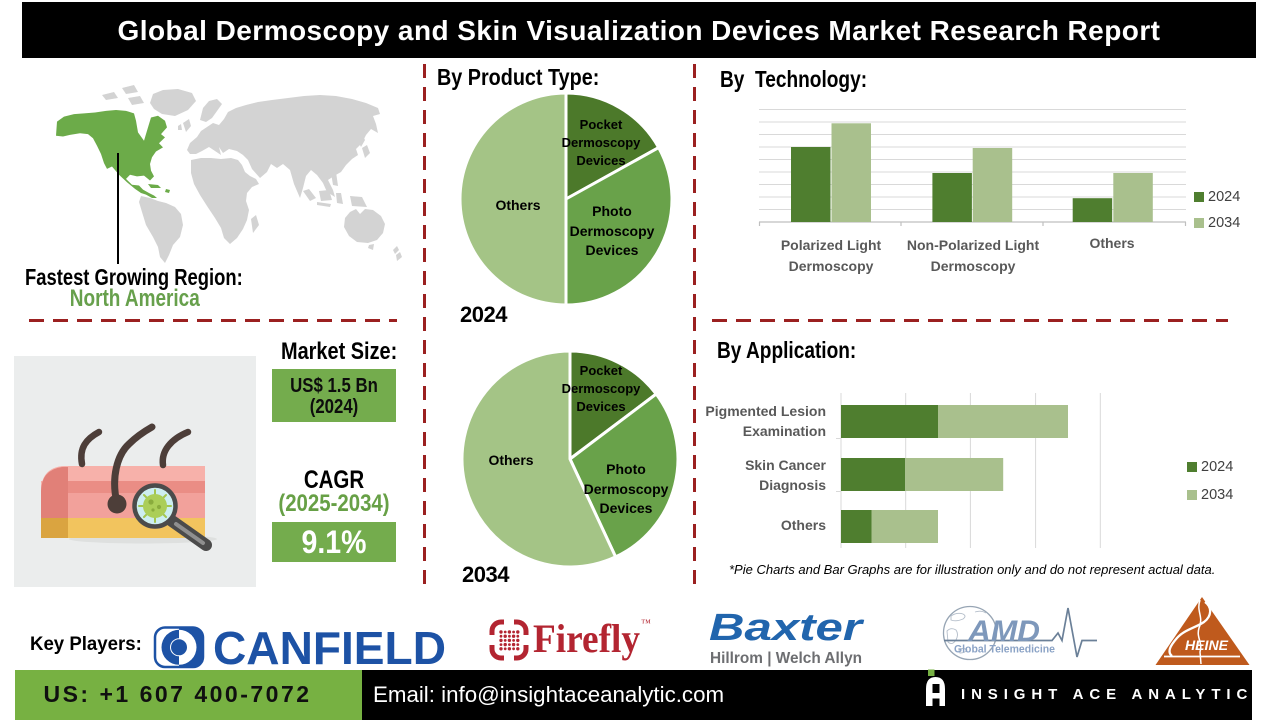 This screenshot has height=720, width=1280. Describe the element at coordinates (329, 648) in the screenshot. I see `svg-text: CANFIELD` at that location.